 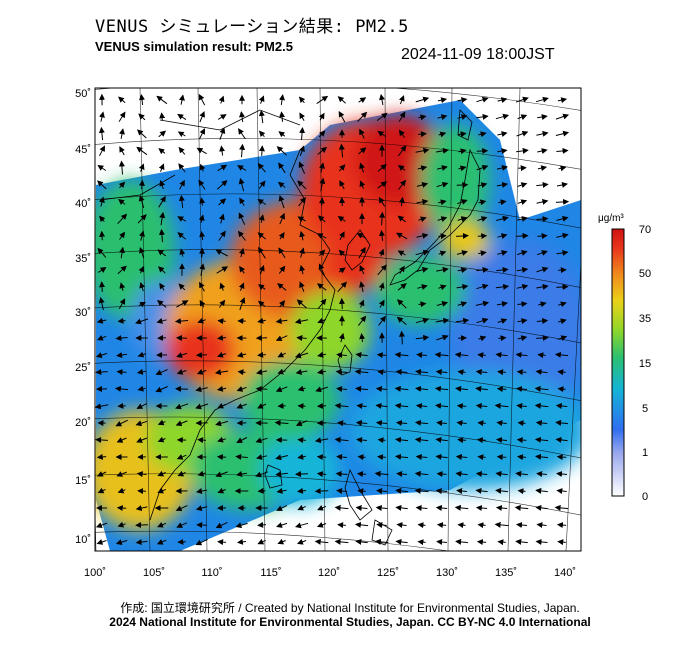 I want to click on lon-label-100: 100˚, so click(x=95, y=573).